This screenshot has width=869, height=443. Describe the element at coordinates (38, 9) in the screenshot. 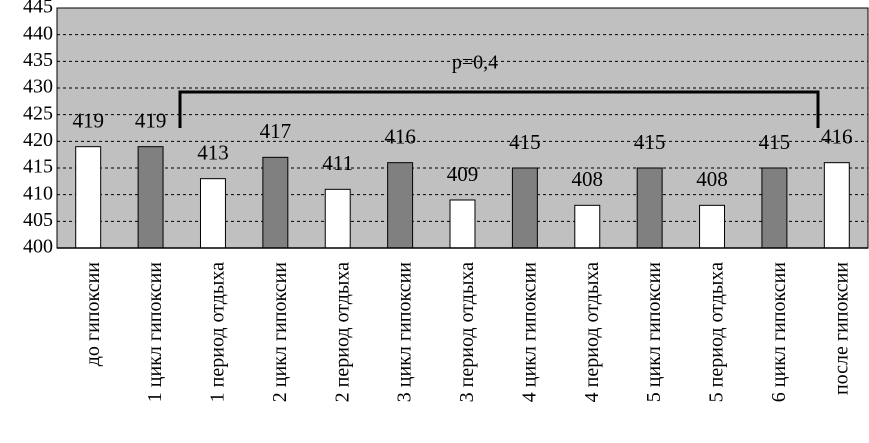

I see `y-tick-label: 445` at that location.